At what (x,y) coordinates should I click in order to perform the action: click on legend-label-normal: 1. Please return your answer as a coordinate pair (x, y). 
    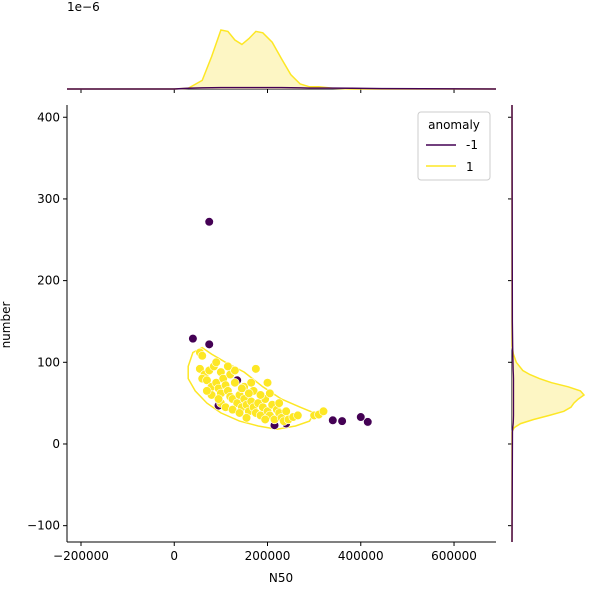
    Looking at the image, I should click on (470, 167).